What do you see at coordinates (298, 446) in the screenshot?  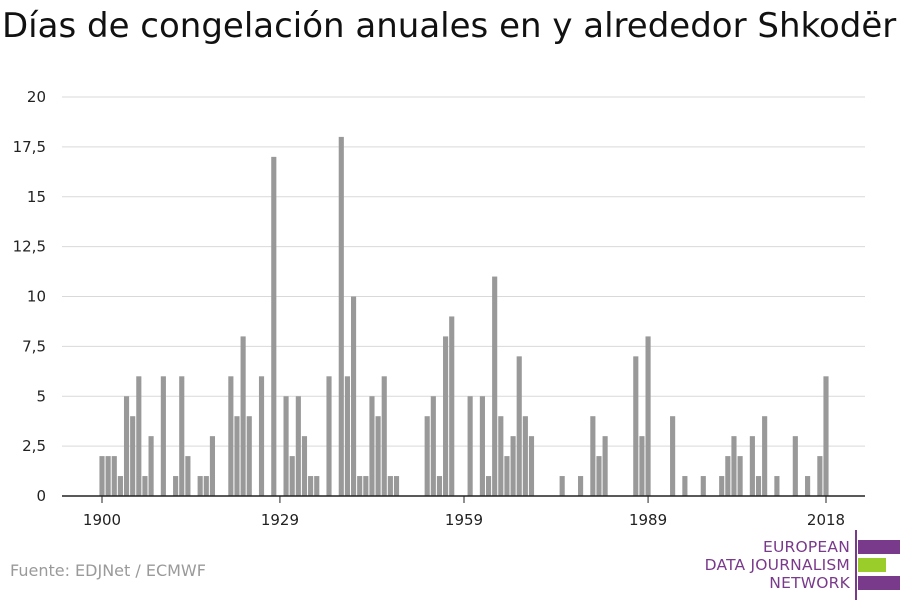 I see `bar-1932` at bounding box center [298, 446].